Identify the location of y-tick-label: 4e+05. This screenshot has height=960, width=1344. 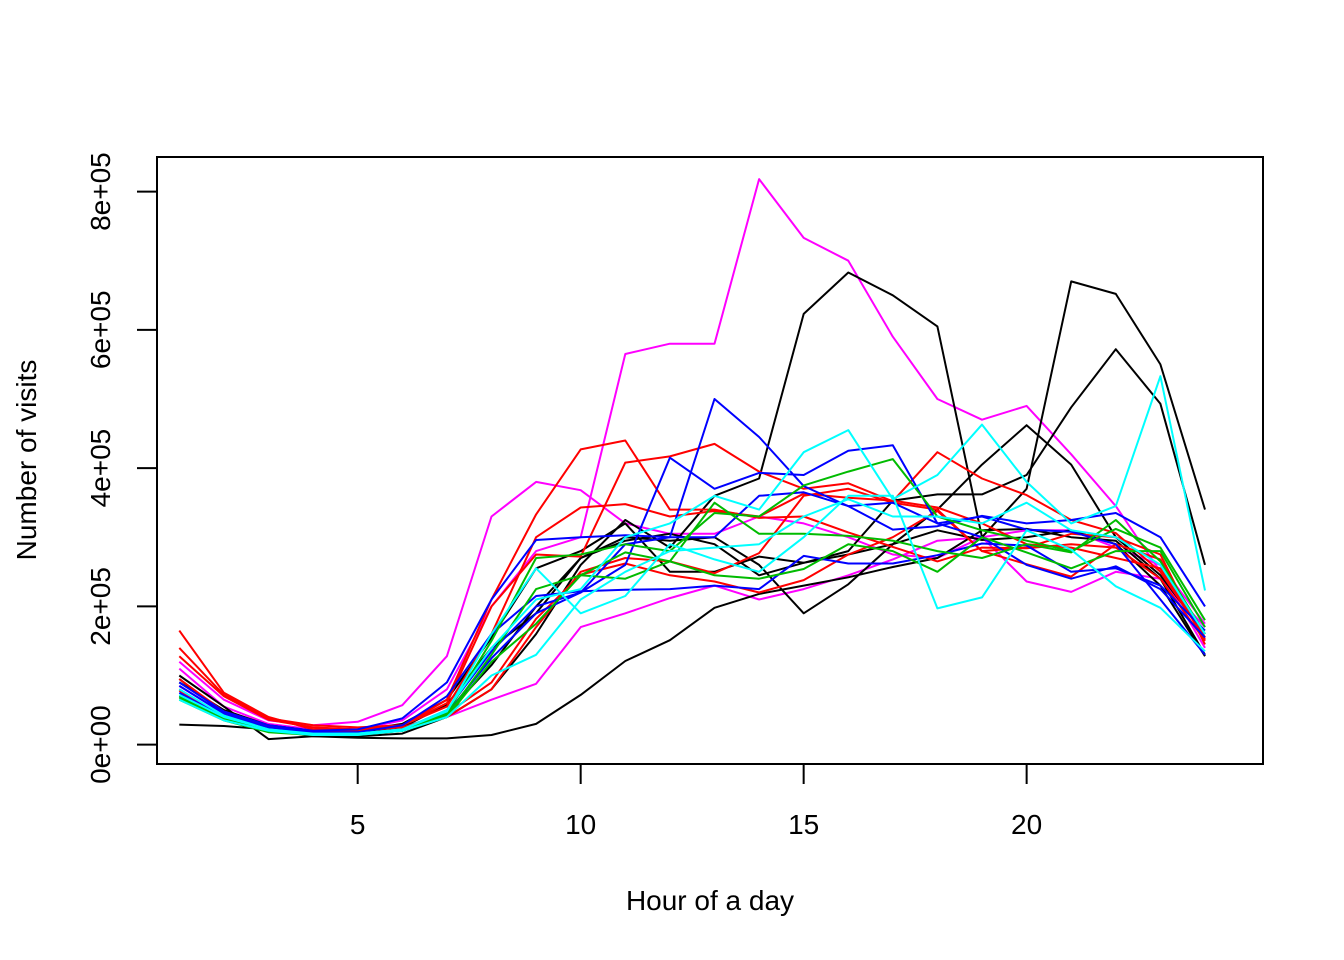
(100, 468).